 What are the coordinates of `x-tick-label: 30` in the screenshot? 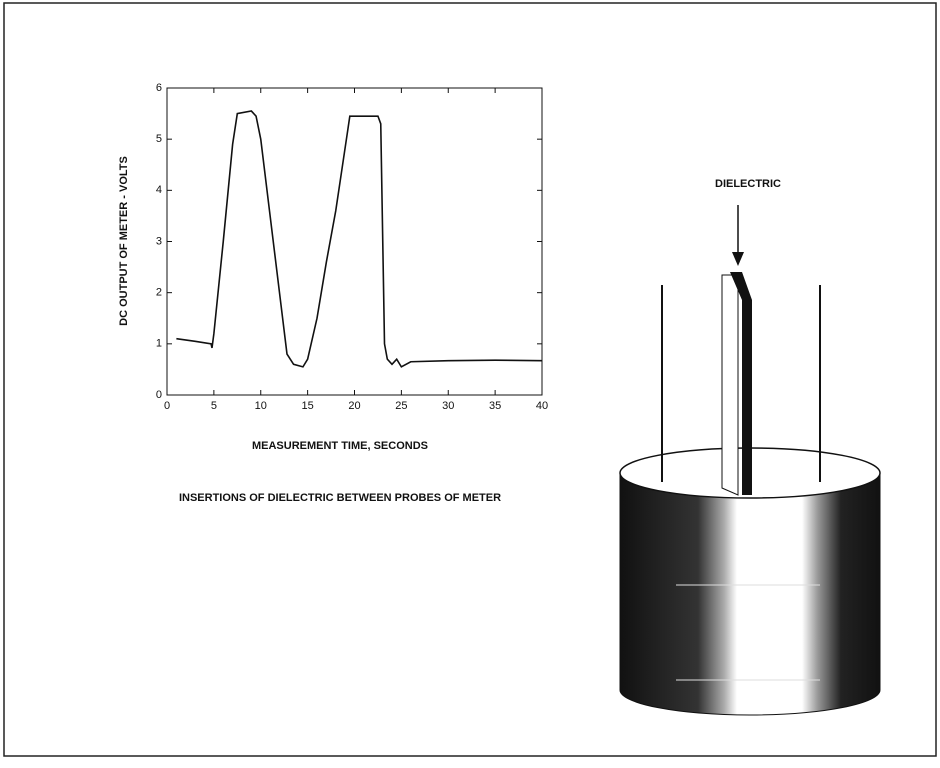 It's located at (448, 406).